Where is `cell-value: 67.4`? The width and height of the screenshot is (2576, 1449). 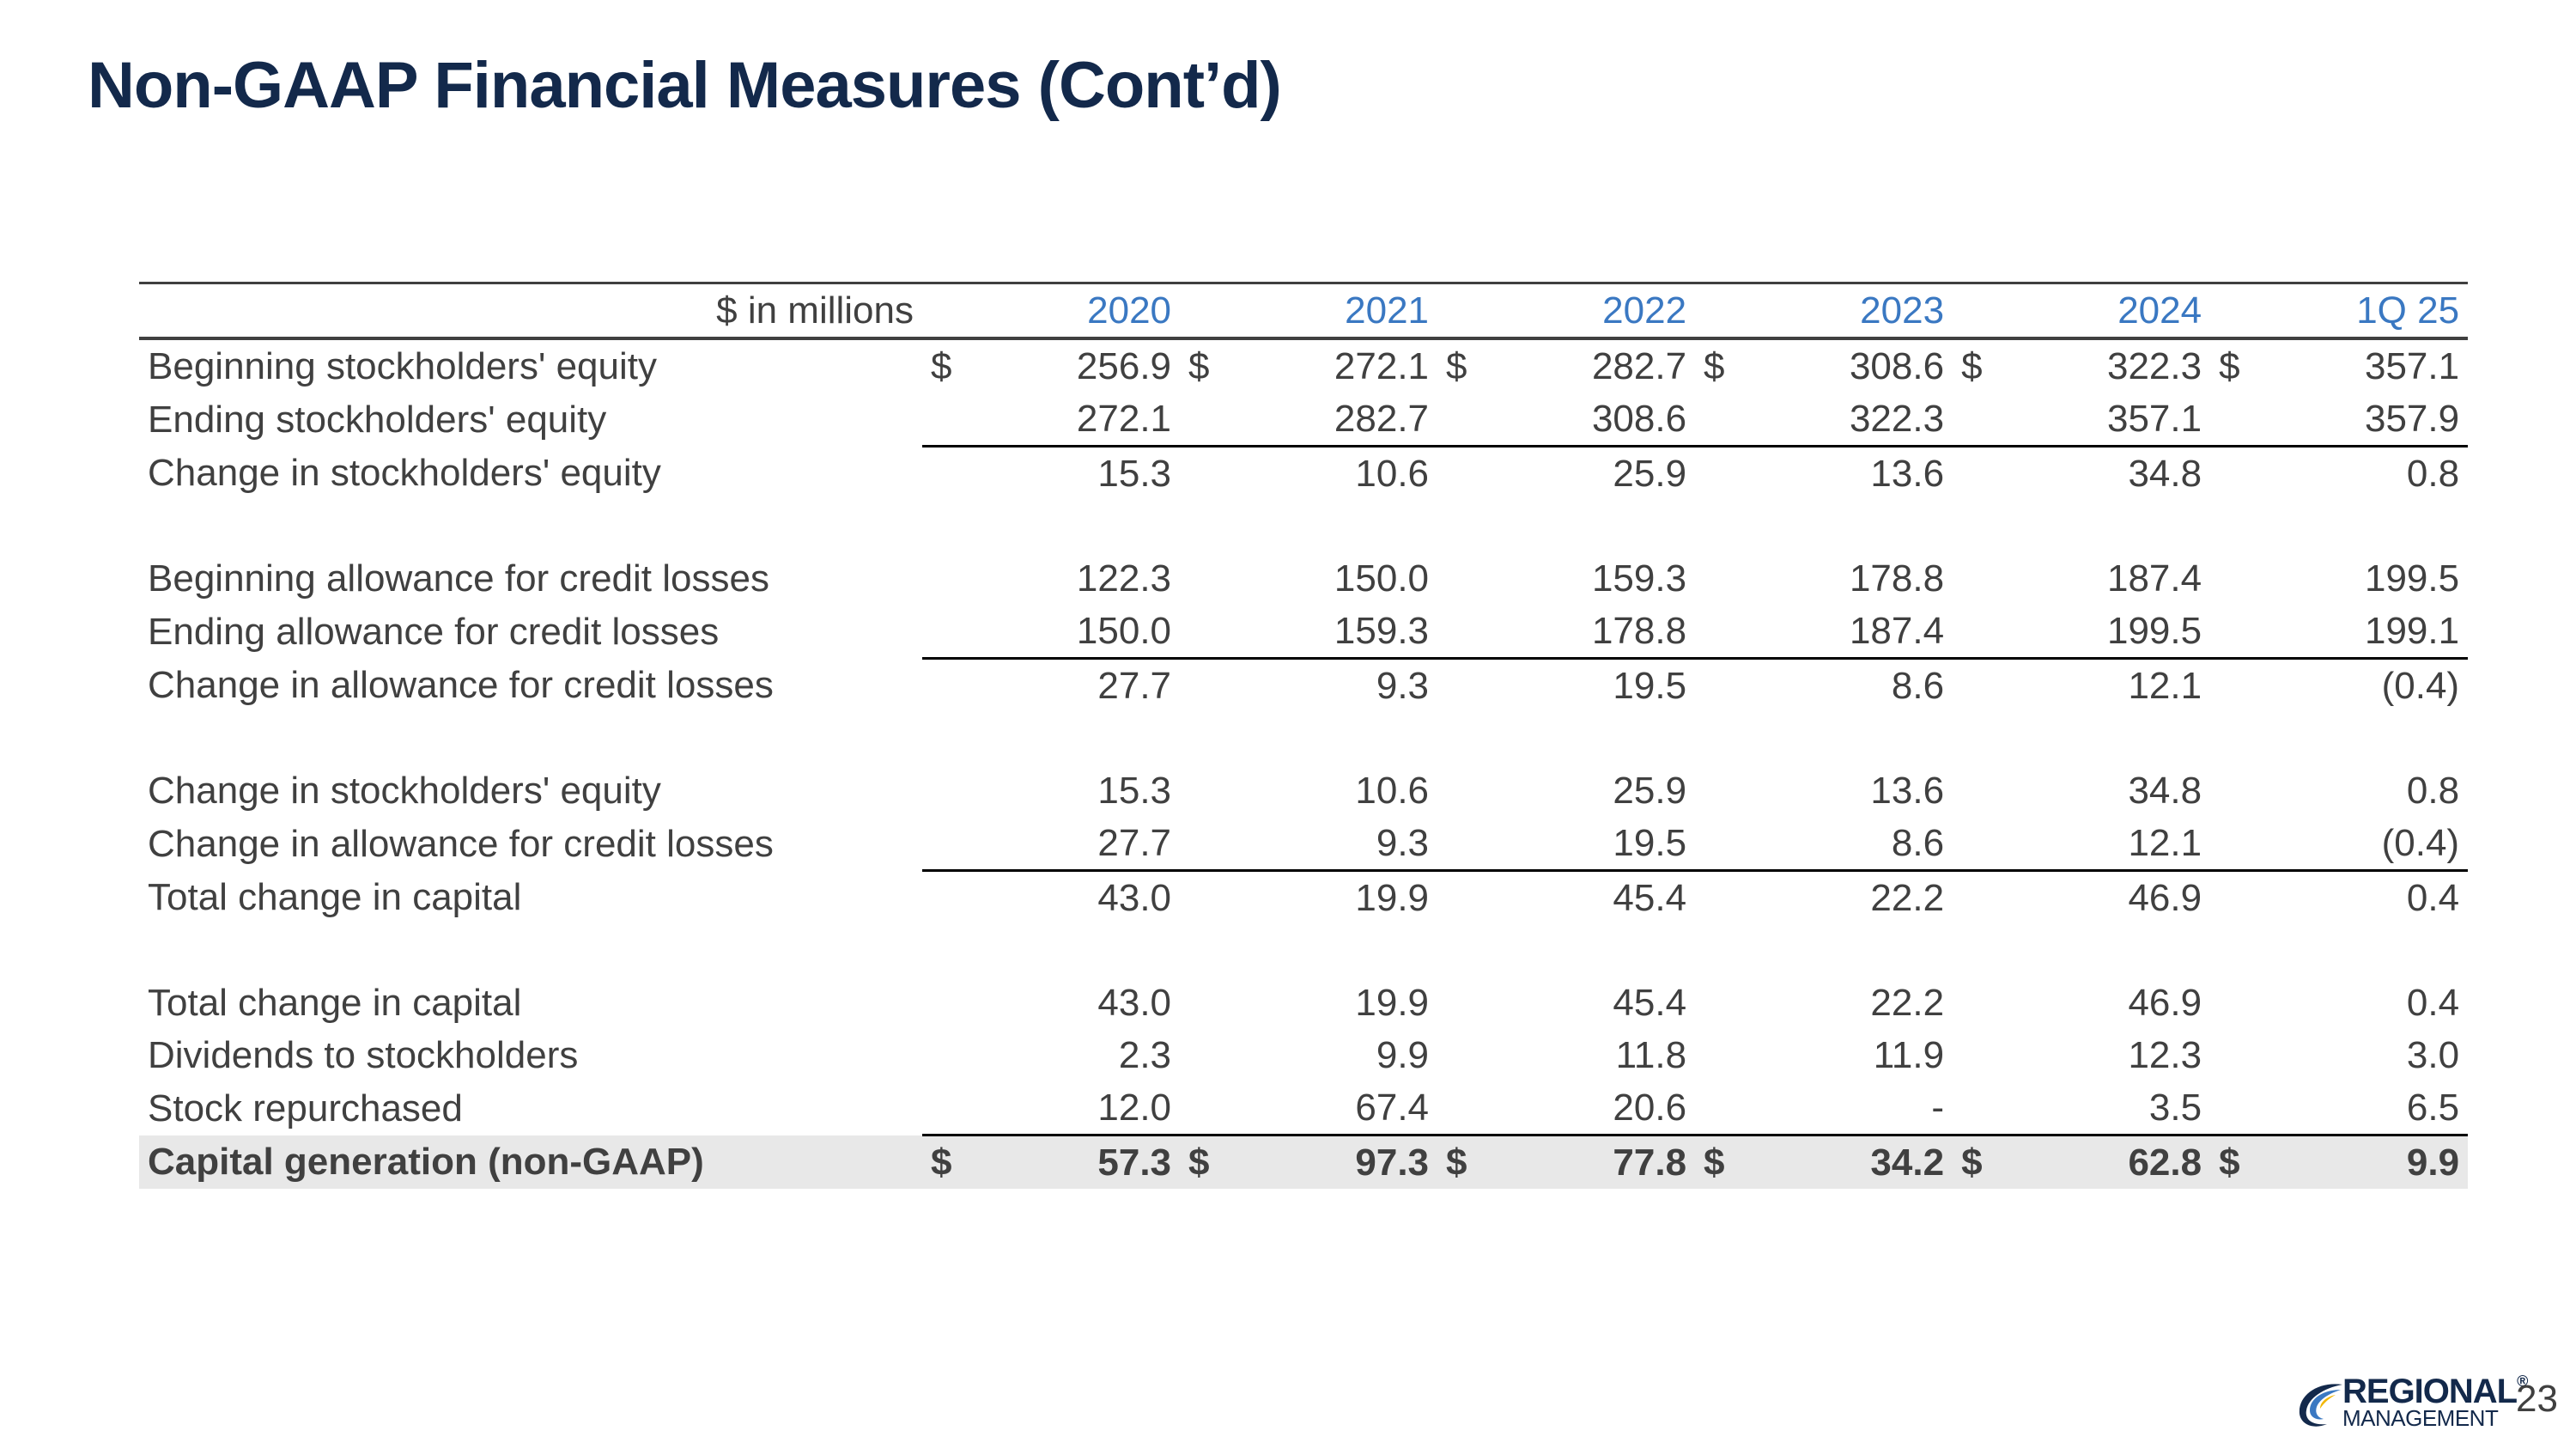
cell-value: 67.4 is located at coordinates (1393, 1108).